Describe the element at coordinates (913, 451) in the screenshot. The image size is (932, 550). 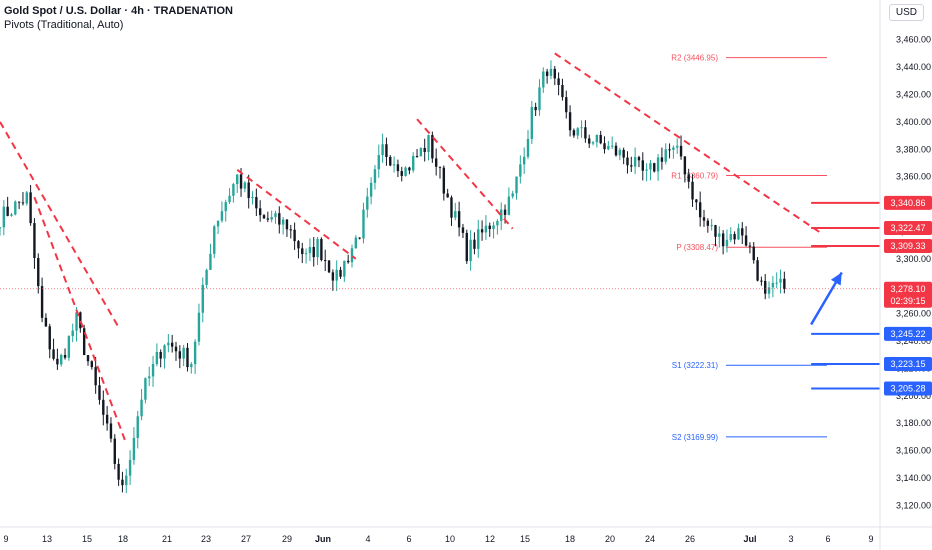
I see `price-tick-label: 3,160.00` at that location.